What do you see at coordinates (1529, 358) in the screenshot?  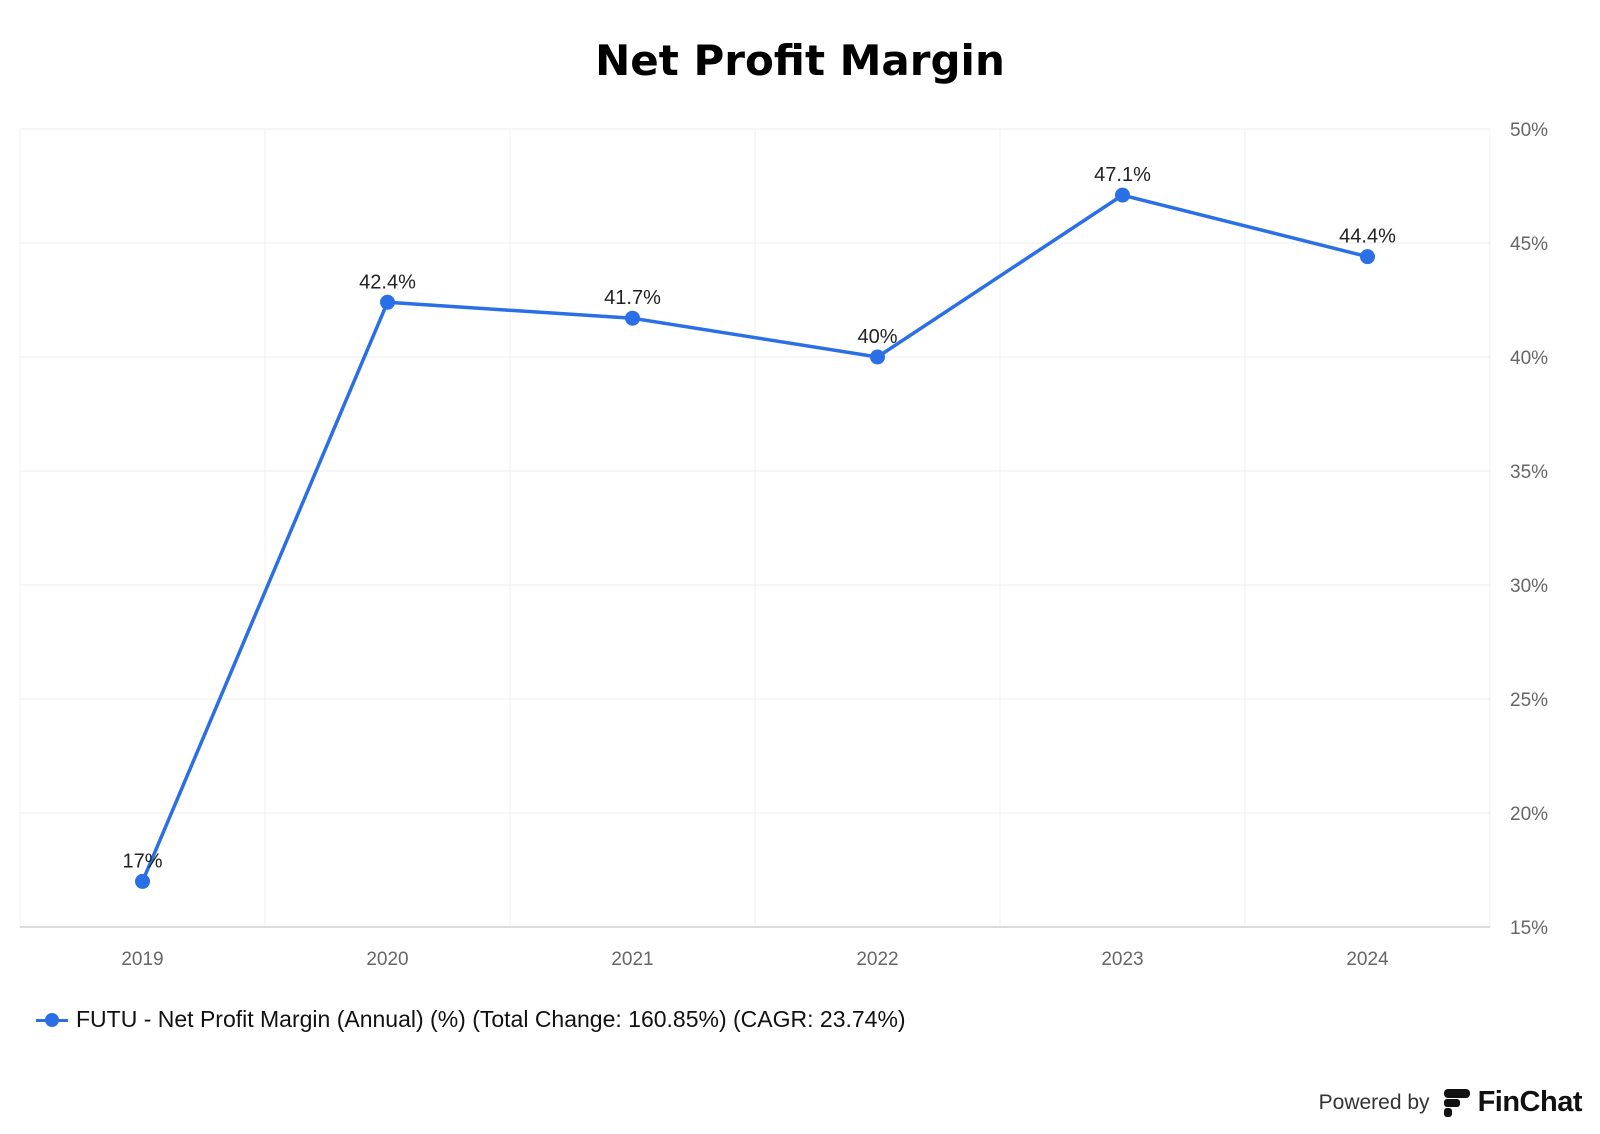 I see `y-tick-label: 40%` at bounding box center [1529, 358].